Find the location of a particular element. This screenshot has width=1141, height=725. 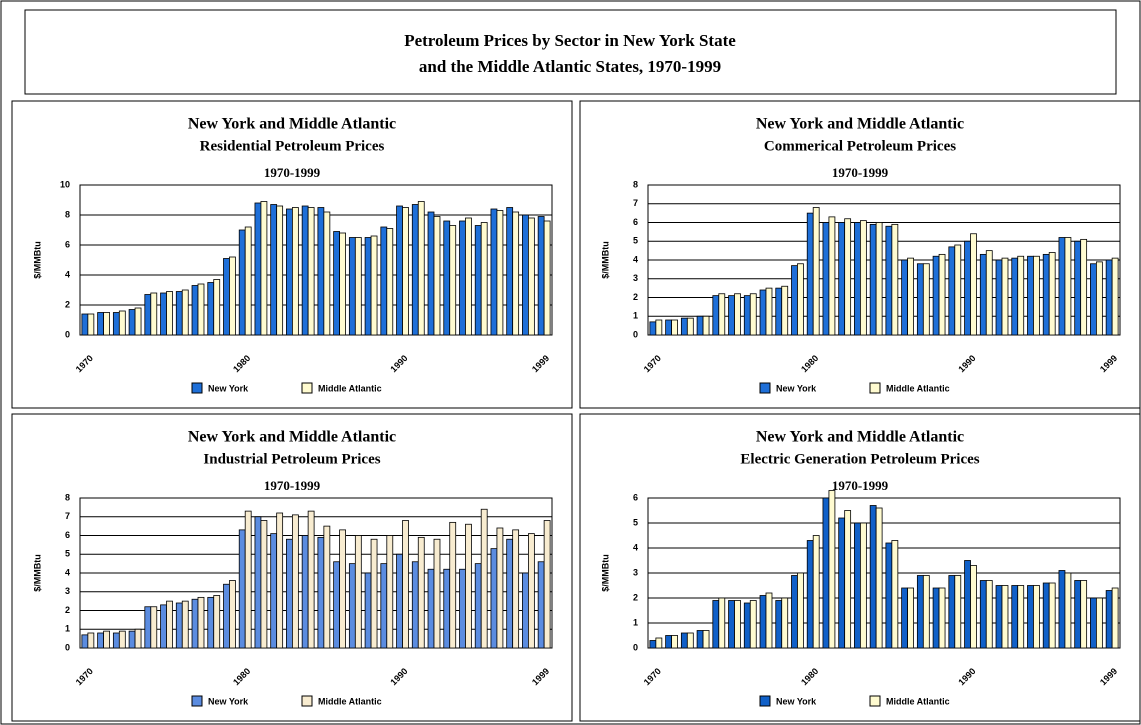

chart-subtitle: Commerical Petroleum Prices is located at coordinates (860, 146).